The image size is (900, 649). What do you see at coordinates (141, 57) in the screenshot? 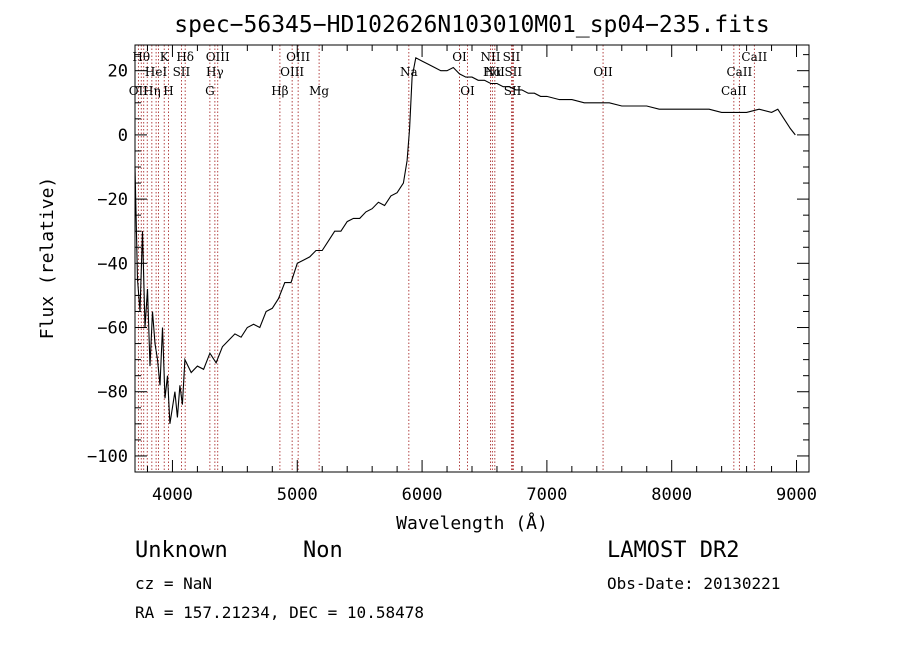
I see `spectral-line-label: Hθ` at bounding box center [141, 57].